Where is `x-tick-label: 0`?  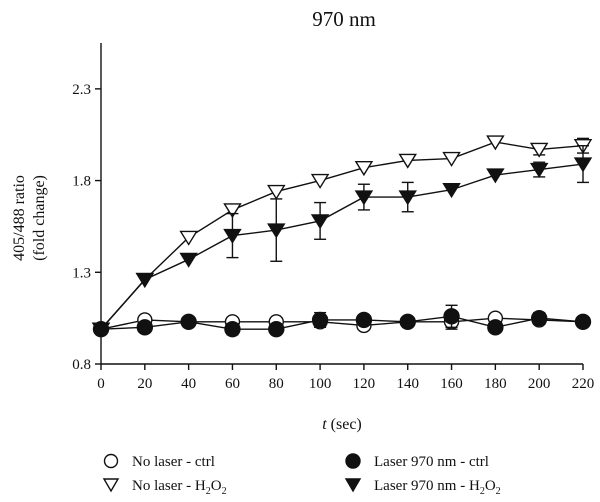
x-tick-label: 0 is located at coordinates (101, 384).